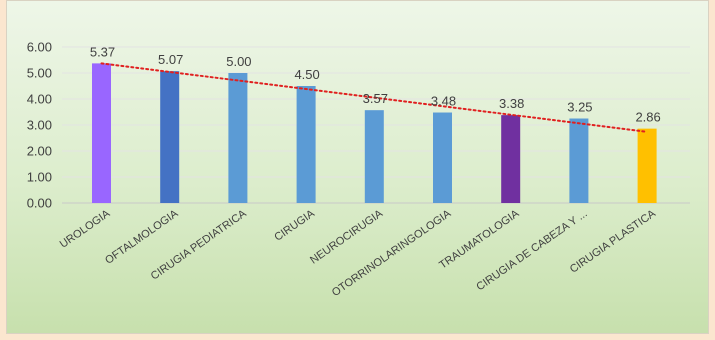 The width and height of the screenshot is (715, 340). I want to click on y-tick-label: 3.00, so click(39, 125).